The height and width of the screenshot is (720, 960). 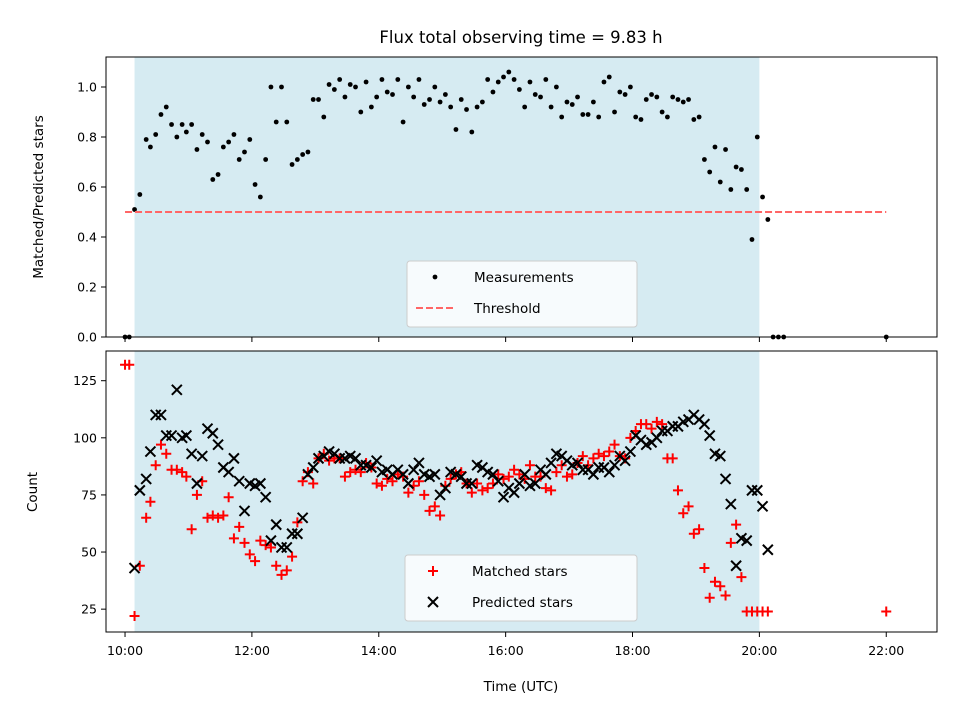 I want to click on legend-label: Measurements, so click(x=524, y=278).